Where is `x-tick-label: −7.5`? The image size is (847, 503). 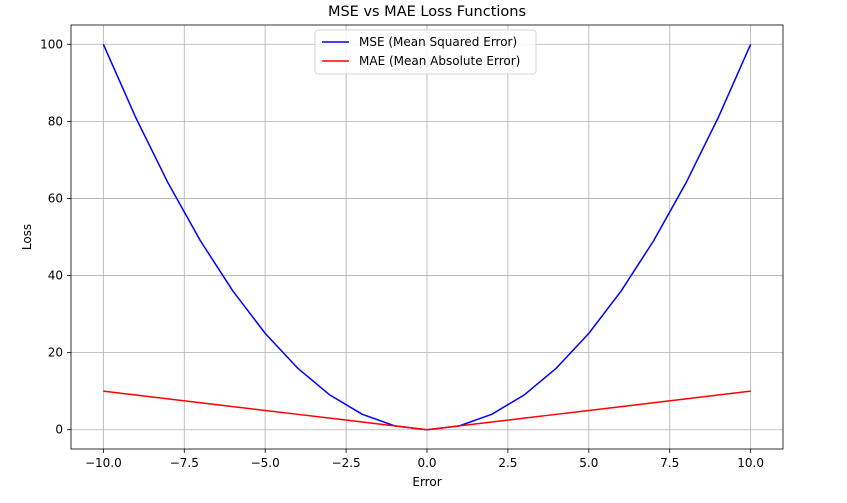 x-tick-label: −7.5 is located at coordinates (184, 463).